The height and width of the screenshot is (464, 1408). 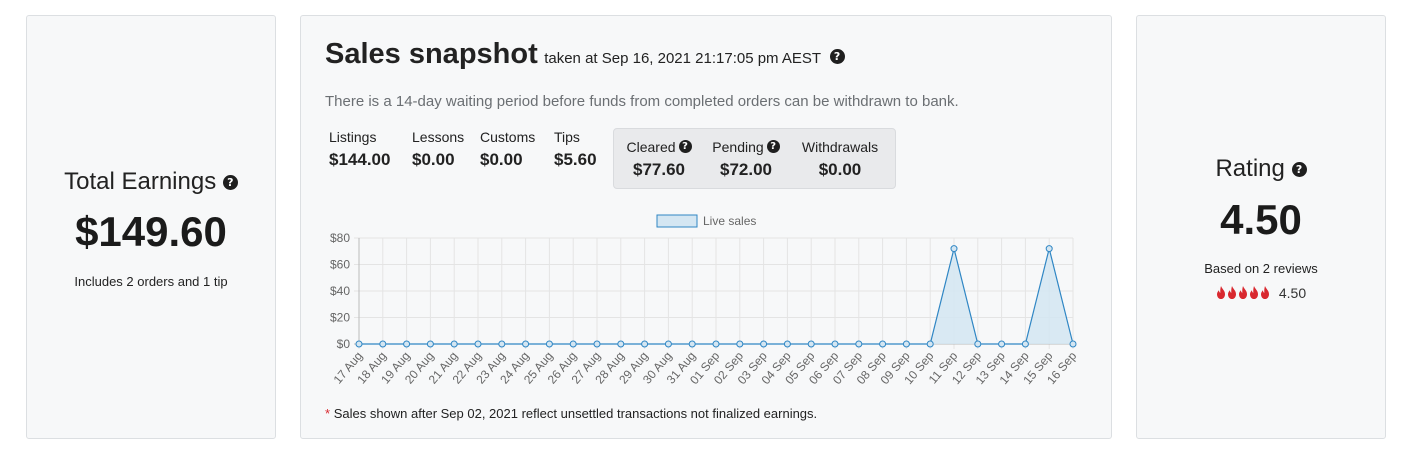 What do you see at coordinates (659, 169) in the screenshot?
I see `stat-value: $77.60` at bounding box center [659, 169].